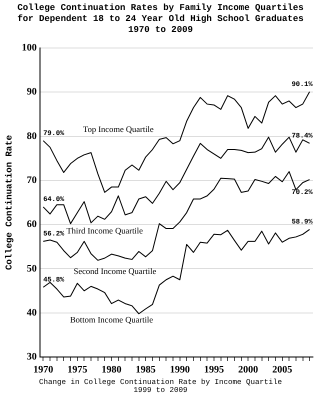 The height and width of the screenshot is (400, 321). I want to click on series-label: Second Income Quartile, so click(115, 271).